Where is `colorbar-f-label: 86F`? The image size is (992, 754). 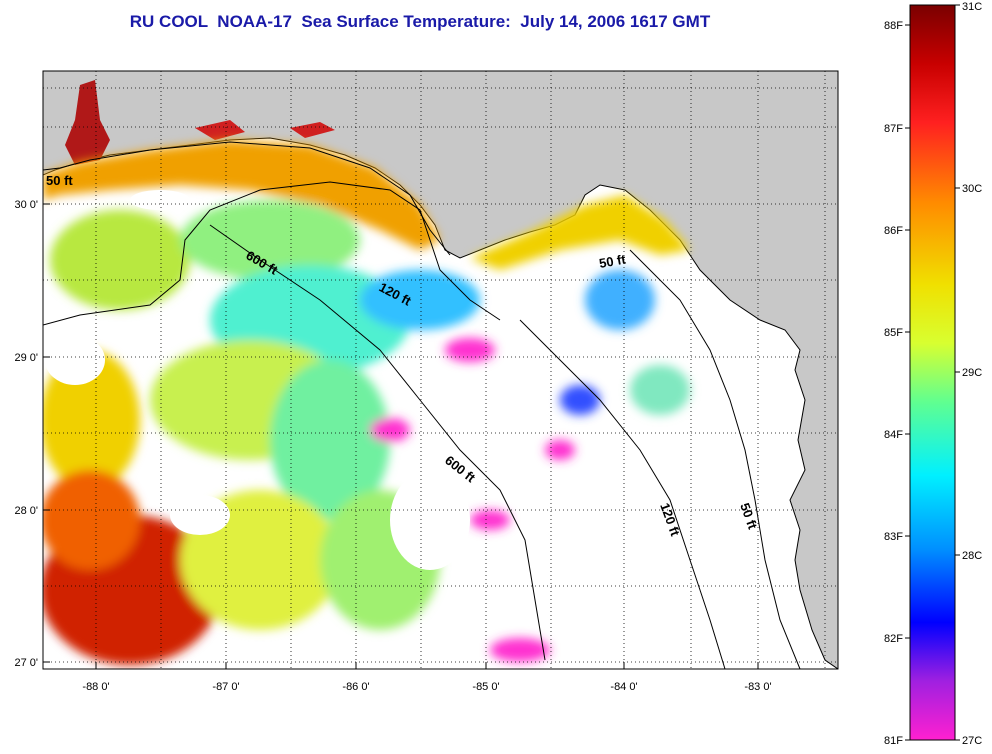
colorbar-f-label: 86F is located at coordinates (893, 231).